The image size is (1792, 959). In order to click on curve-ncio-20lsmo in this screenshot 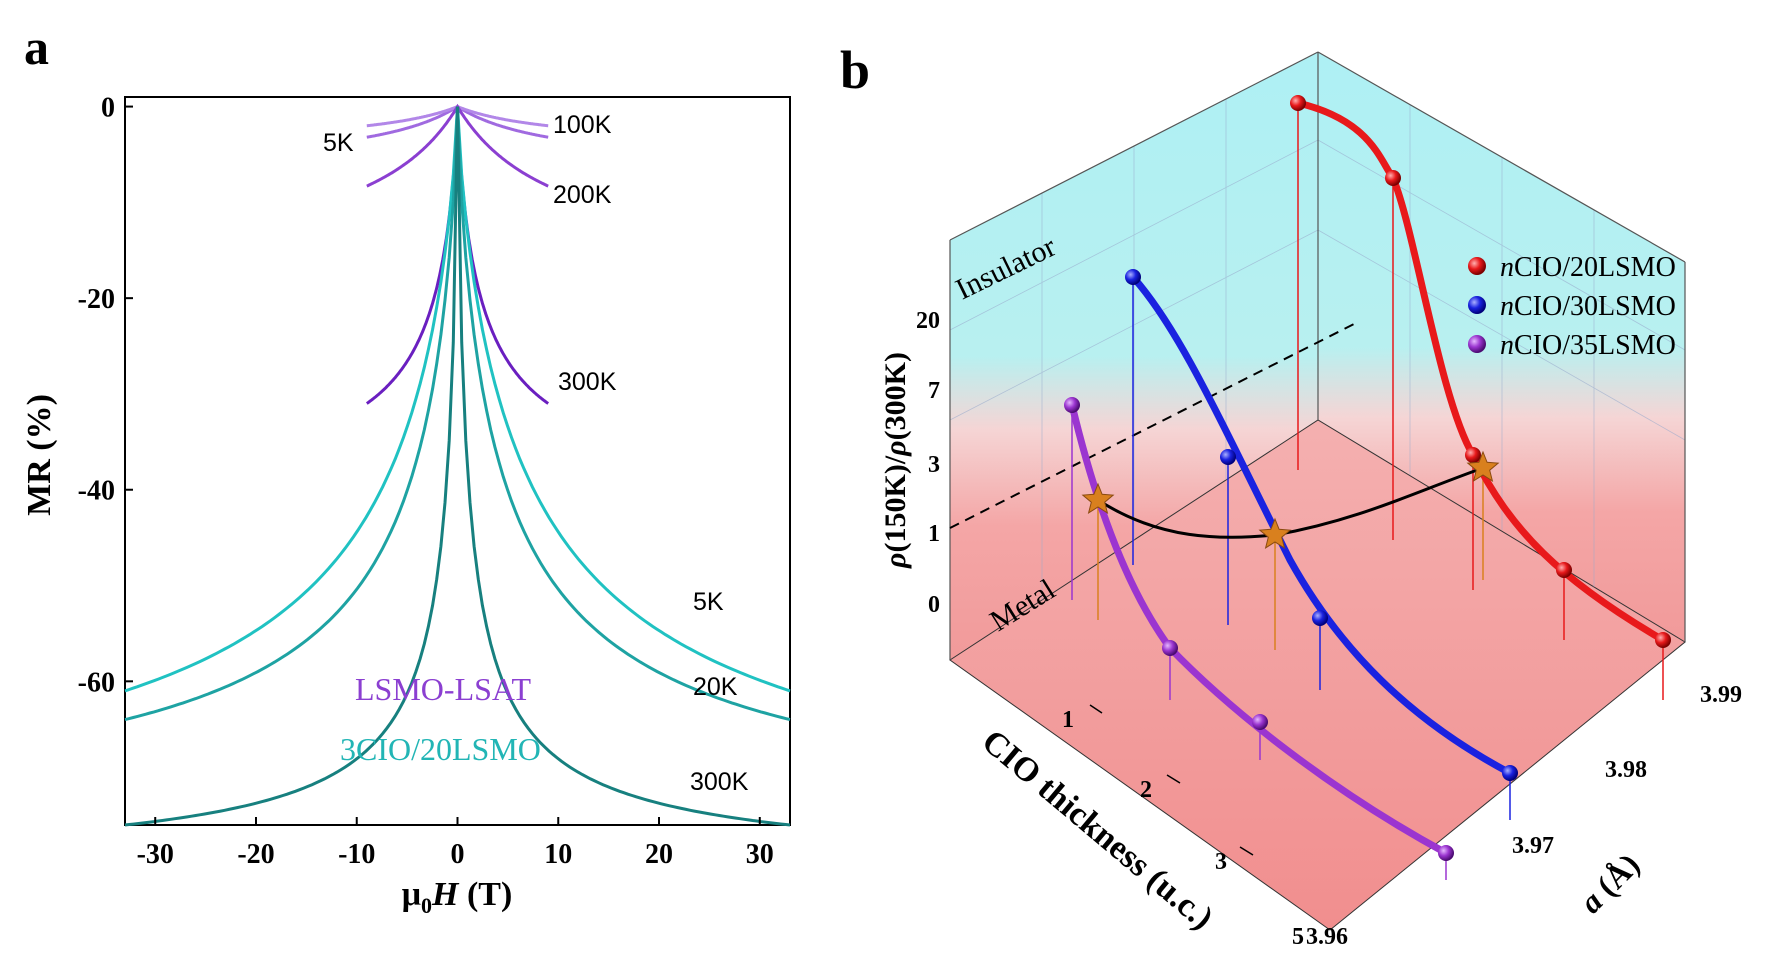, I will do `click(1481, 371)`.